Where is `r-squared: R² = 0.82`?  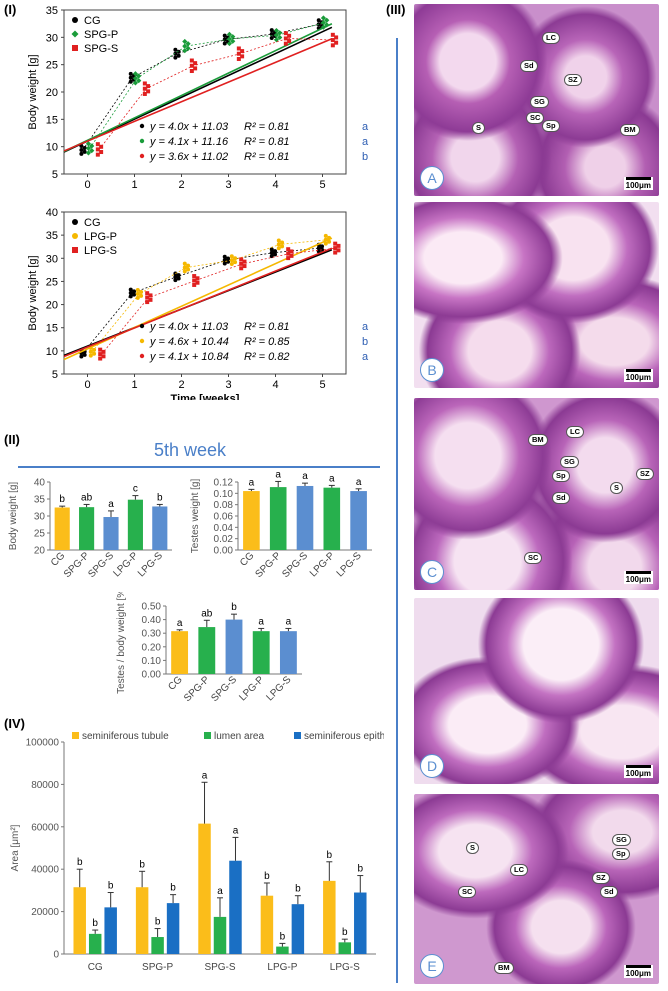
r-squared: R² = 0.82 is located at coordinates (267, 357).